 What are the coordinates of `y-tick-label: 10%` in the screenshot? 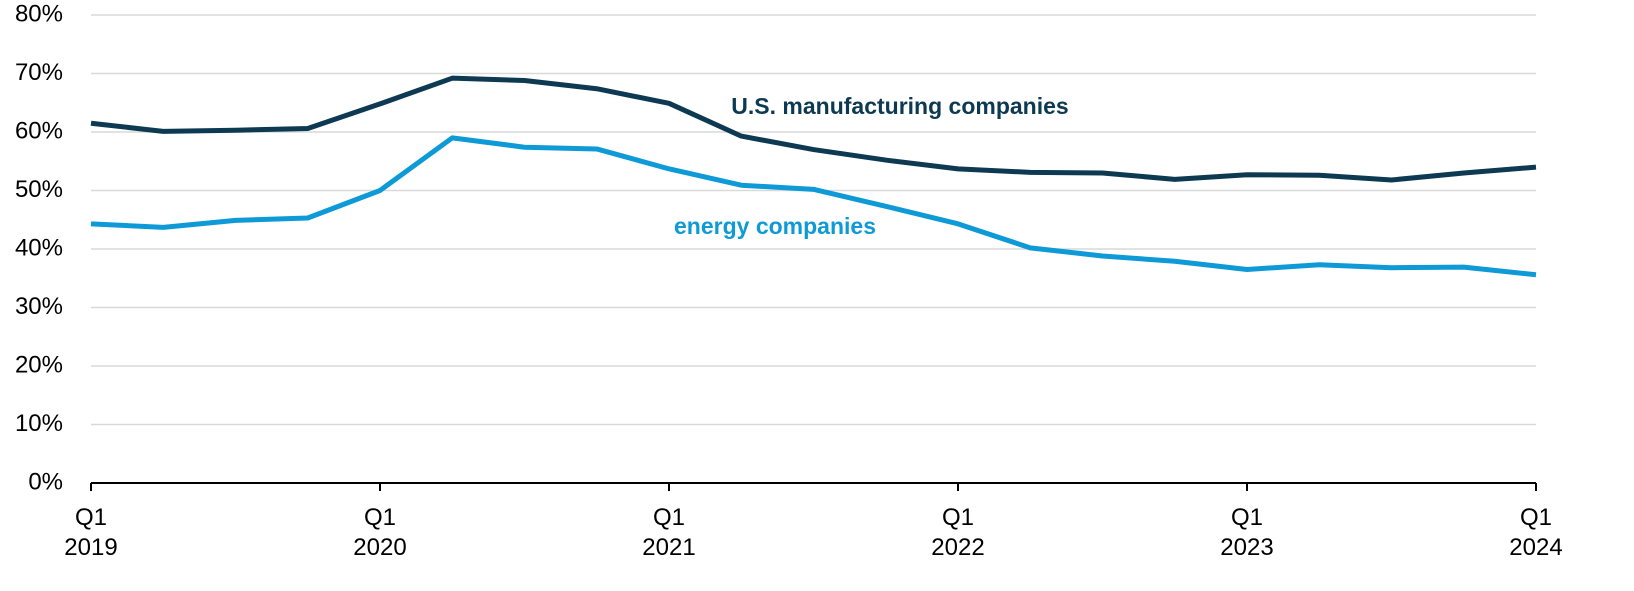 It's located at (39, 423).